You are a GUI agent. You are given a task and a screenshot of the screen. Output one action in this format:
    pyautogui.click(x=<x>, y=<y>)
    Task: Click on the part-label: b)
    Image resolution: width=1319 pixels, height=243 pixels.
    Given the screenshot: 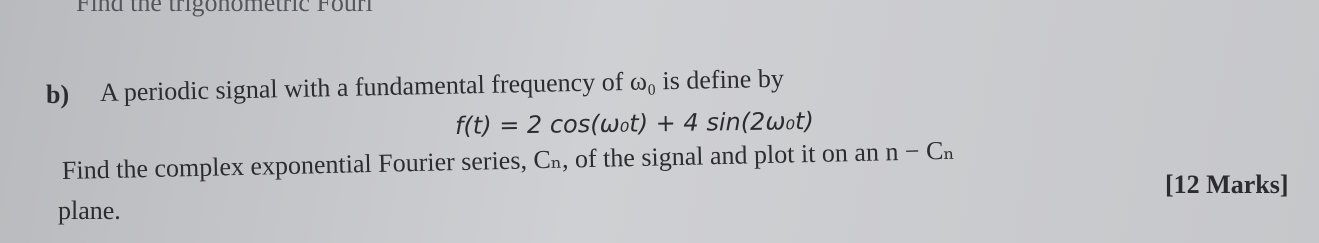 What is the action you would take?
    pyautogui.click(x=58, y=94)
    